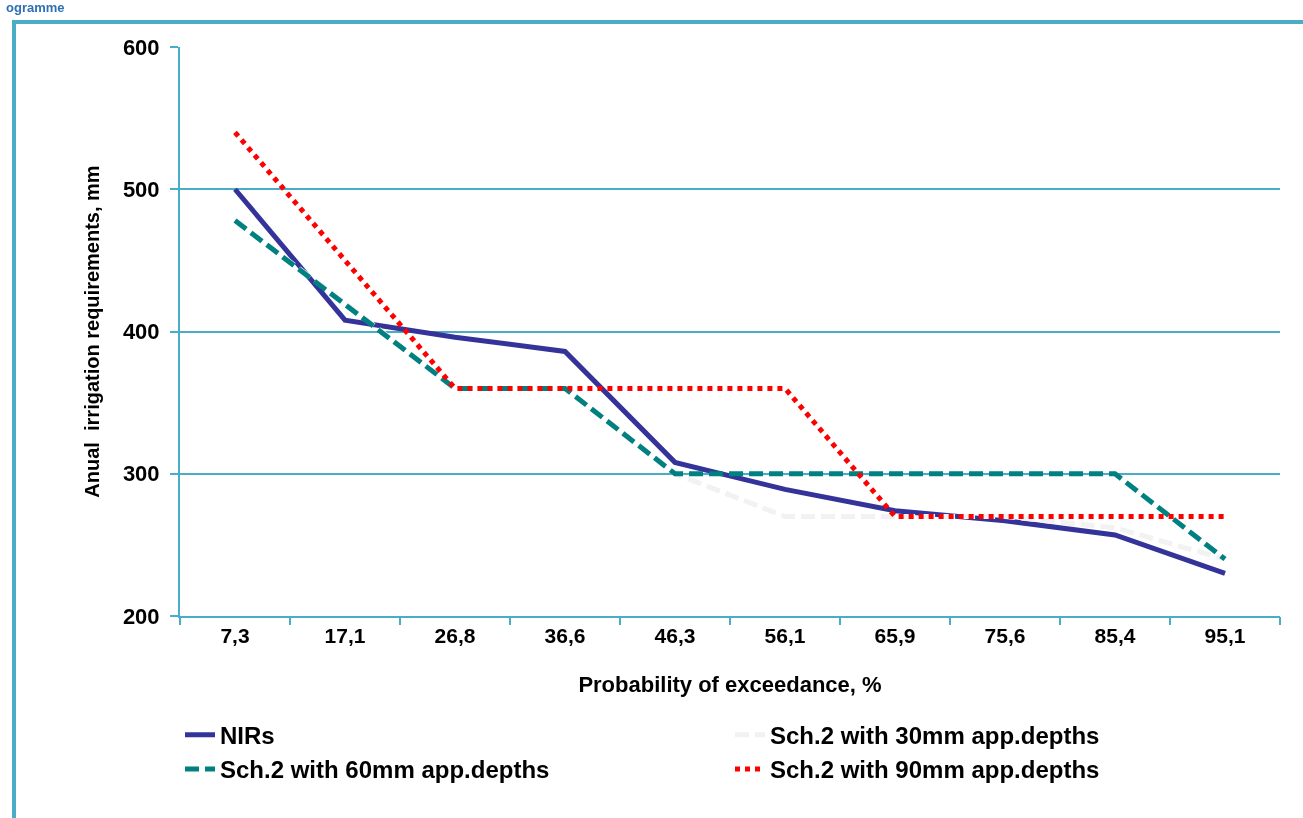 The width and height of the screenshot is (1303, 818). What do you see at coordinates (785, 636) in the screenshot?
I see `x-tick-label: 56,1` at bounding box center [785, 636].